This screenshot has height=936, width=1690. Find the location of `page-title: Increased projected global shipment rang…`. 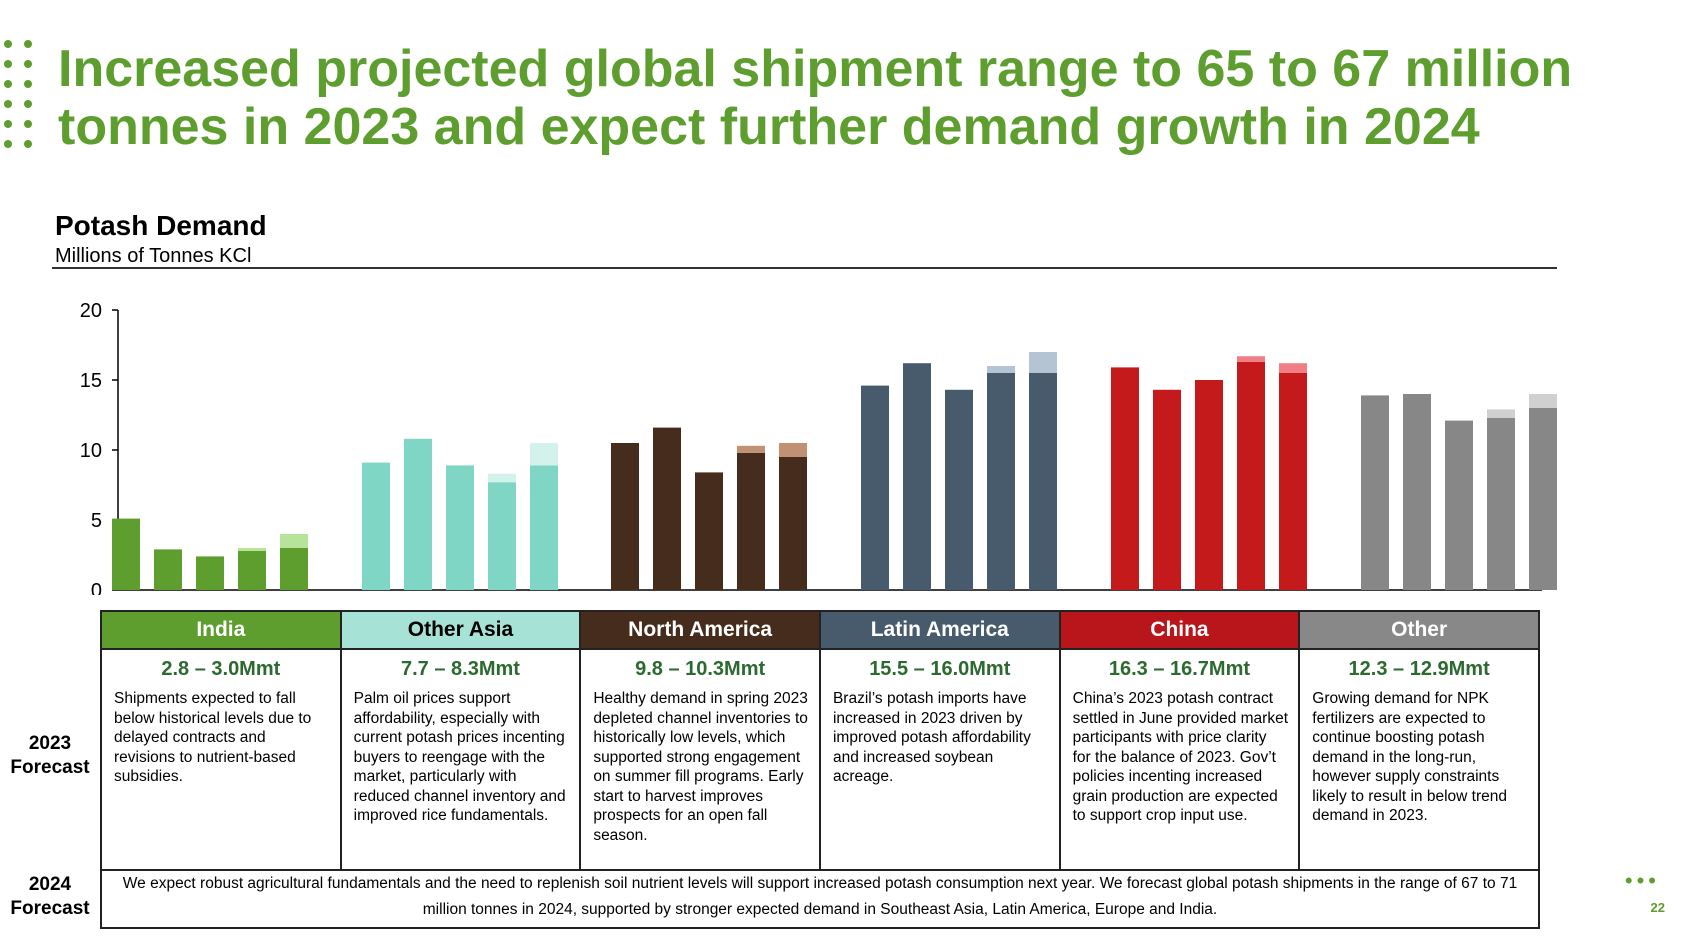

page-title: Increased projected global shipment rang… is located at coordinates (815, 98).